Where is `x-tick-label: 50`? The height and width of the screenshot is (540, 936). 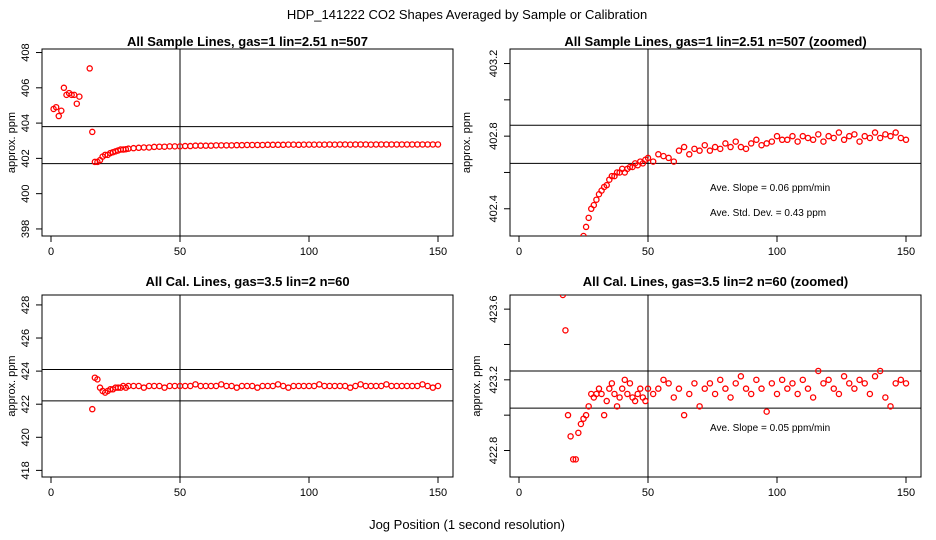
x-tick-label: 50 is located at coordinates (180, 252).